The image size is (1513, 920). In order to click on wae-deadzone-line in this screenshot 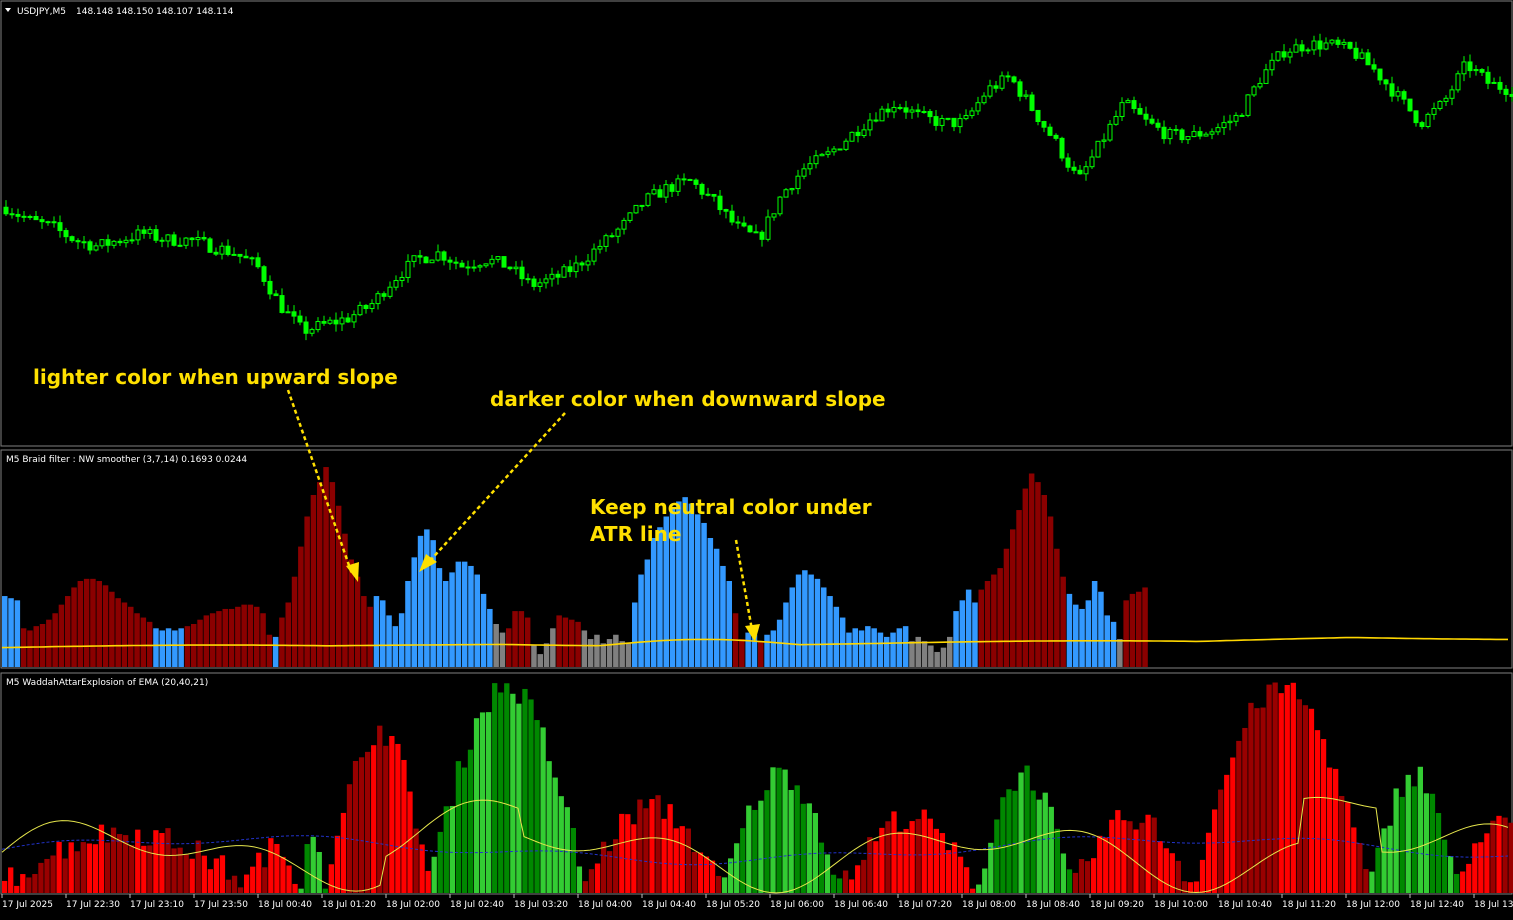, I will do `click(755, 850)`.